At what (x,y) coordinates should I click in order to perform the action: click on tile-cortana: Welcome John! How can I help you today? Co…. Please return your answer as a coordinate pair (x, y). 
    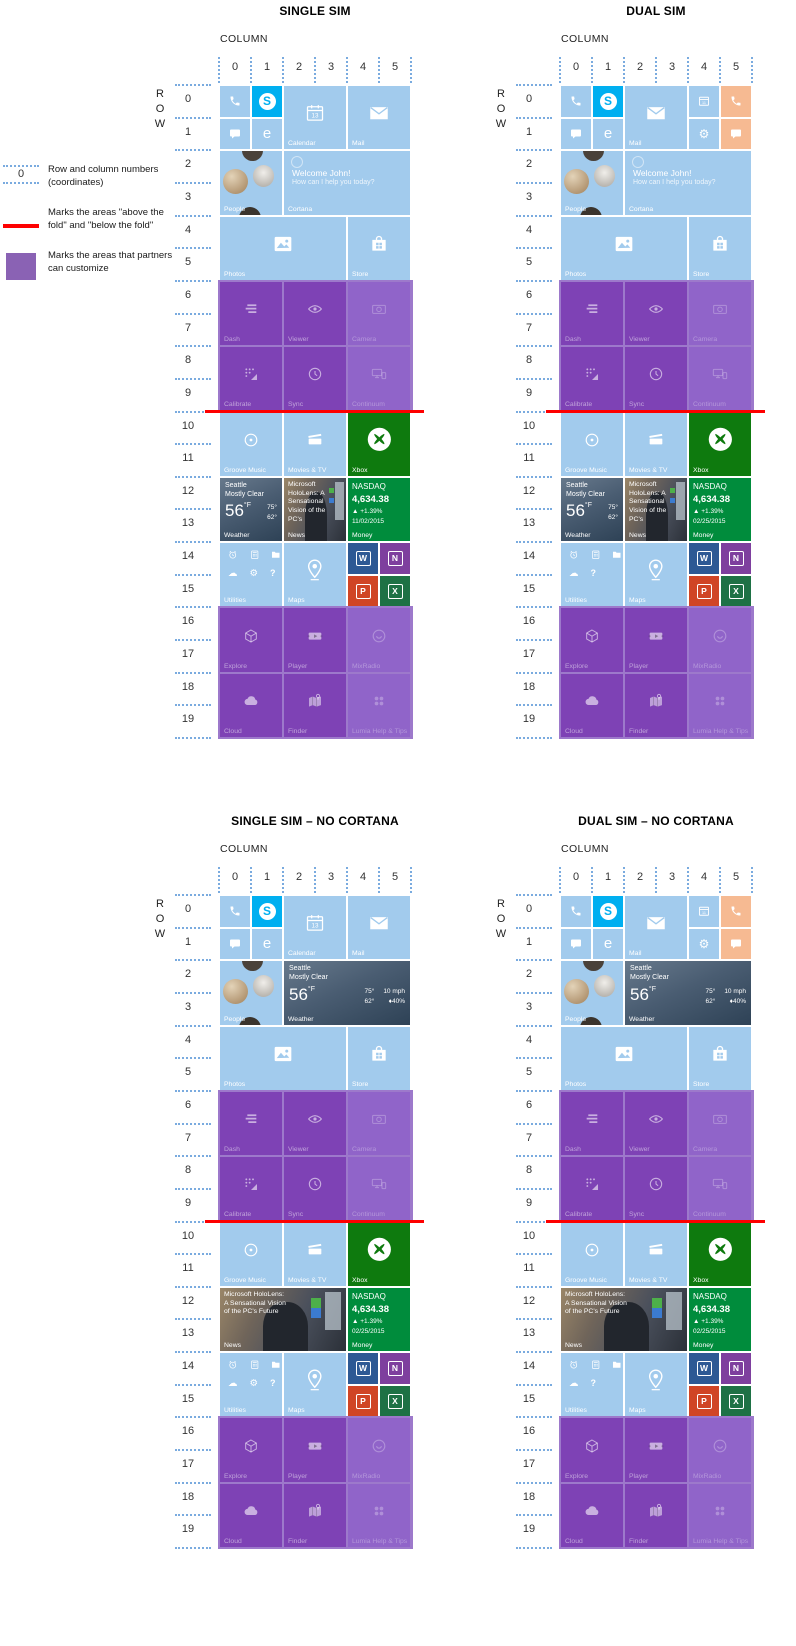
    Looking at the image, I should click on (347, 183).